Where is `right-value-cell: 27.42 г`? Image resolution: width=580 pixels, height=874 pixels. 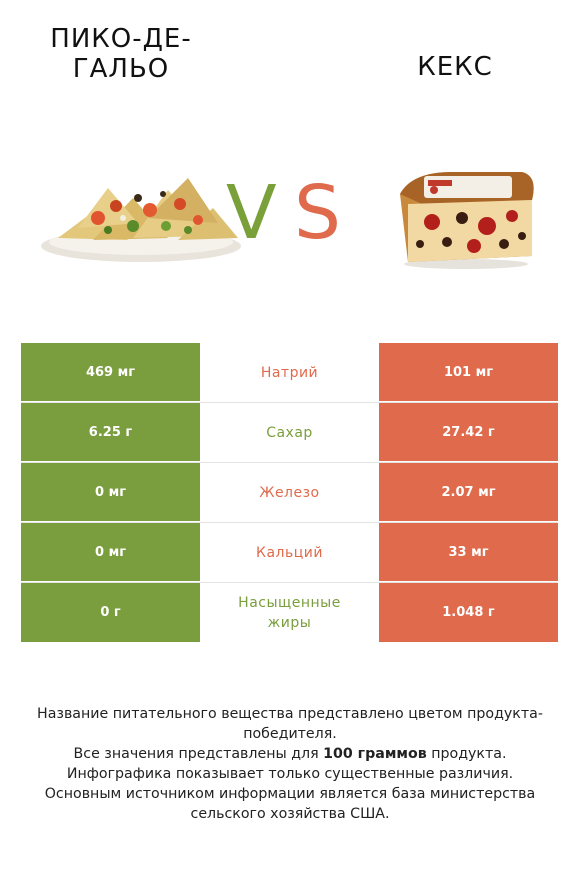 right-value-cell: 27.42 г is located at coordinates (468, 432).